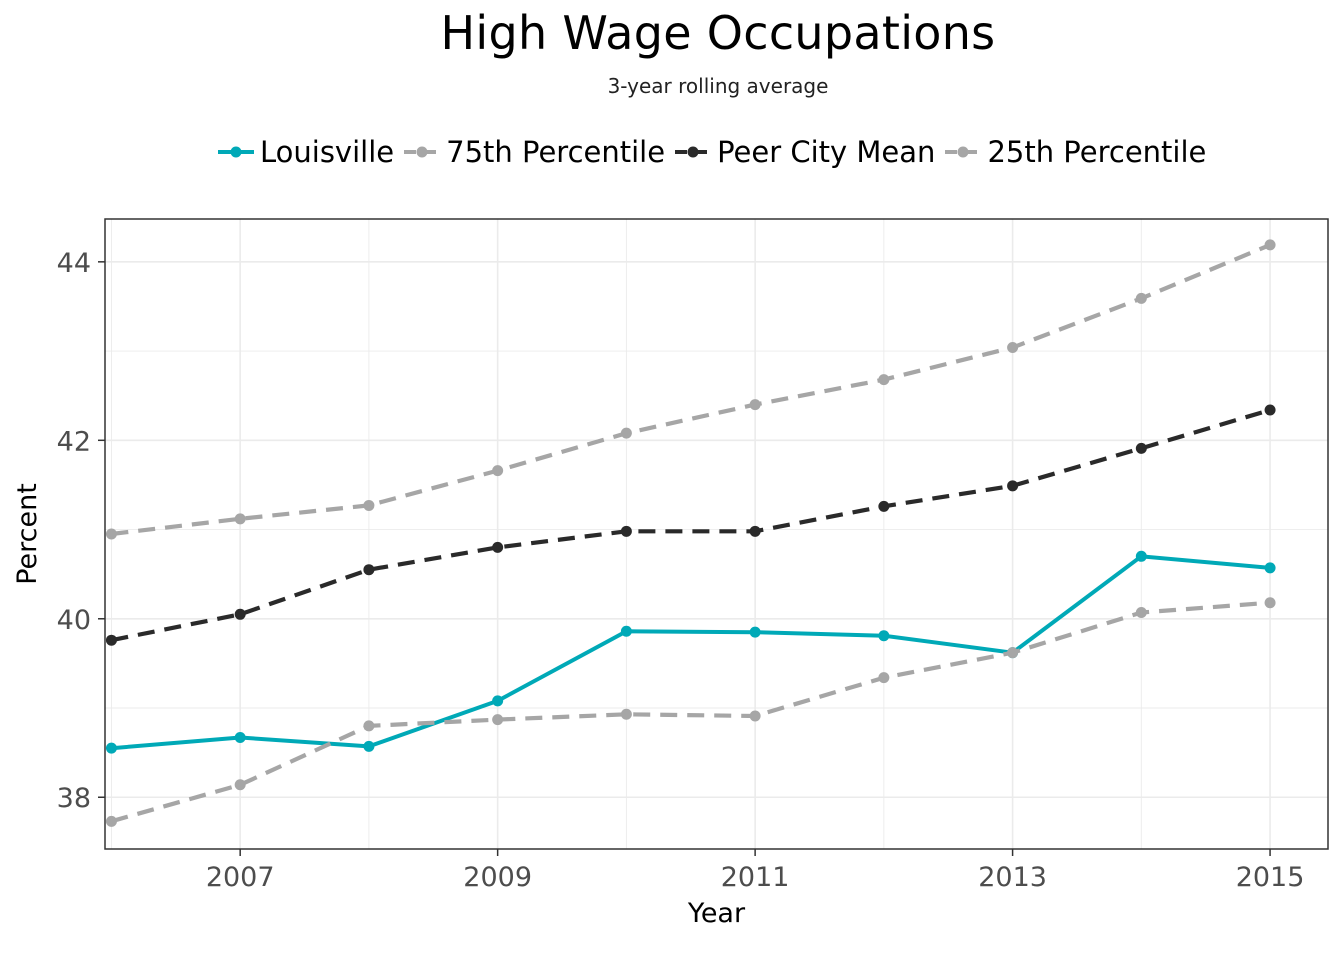  I want to click on y-tick-label: 38, so click(74, 798).